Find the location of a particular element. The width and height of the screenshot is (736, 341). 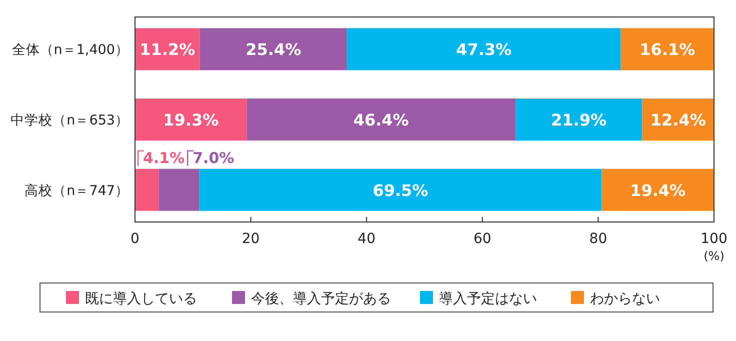

data-label: 7.0% is located at coordinates (213, 157).